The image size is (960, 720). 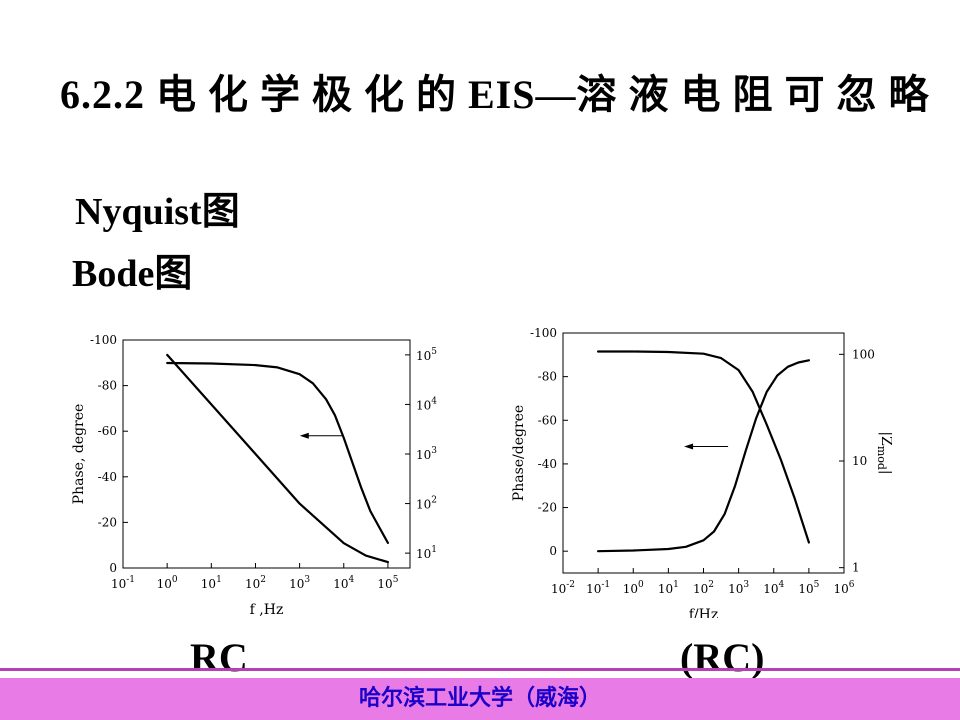 I want to click on y-axis-label: Phase/degree, so click(x=519, y=453).